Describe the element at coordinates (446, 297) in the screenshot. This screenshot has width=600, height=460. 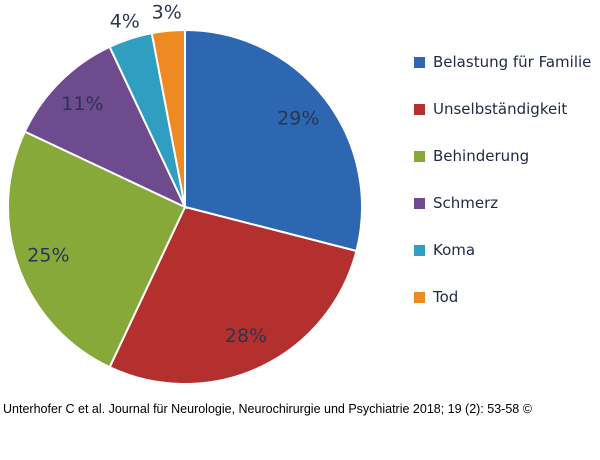
I see `legend-label: Tod` at that location.